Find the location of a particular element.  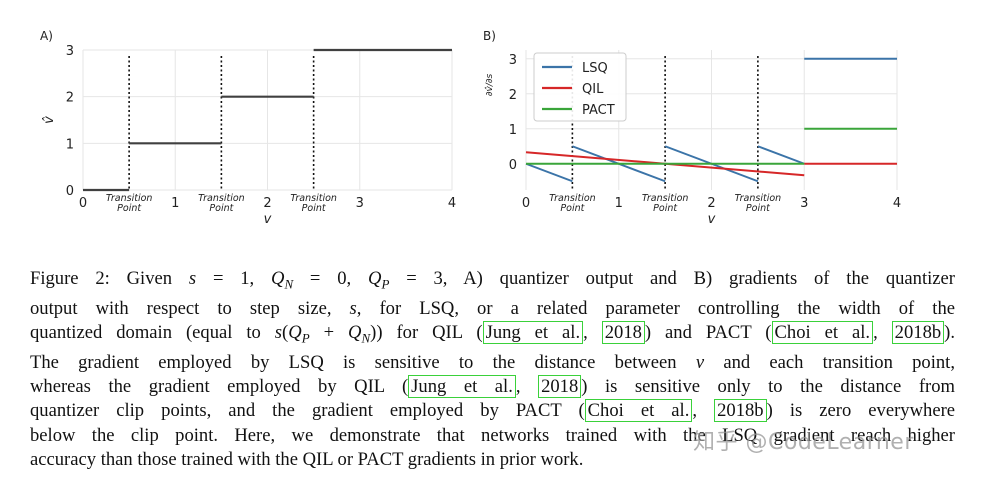

caption-text: ) is sensitive only to the distance from is located at coordinates (768, 387).